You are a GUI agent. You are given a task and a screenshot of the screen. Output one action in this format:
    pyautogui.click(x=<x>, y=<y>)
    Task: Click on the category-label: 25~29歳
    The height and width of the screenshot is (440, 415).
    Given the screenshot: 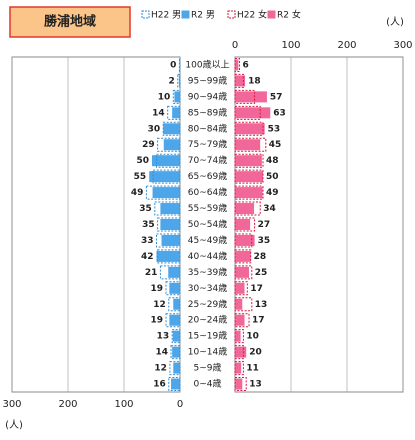 What is the action you would take?
    pyautogui.click(x=207, y=304)
    